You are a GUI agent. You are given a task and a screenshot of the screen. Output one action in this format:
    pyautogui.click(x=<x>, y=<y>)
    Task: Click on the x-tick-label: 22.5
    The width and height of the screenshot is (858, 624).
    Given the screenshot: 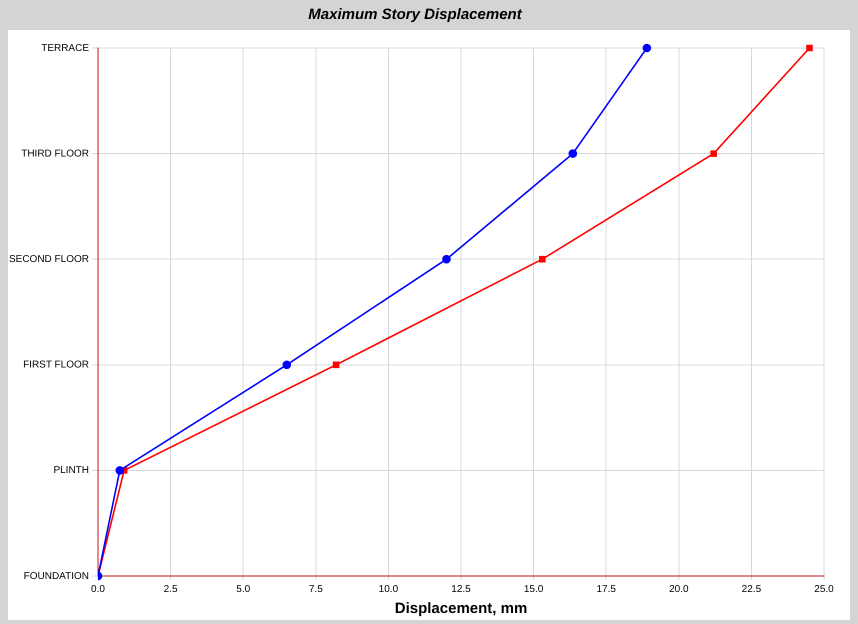 What is the action you would take?
    pyautogui.click(x=752, y=589)
    